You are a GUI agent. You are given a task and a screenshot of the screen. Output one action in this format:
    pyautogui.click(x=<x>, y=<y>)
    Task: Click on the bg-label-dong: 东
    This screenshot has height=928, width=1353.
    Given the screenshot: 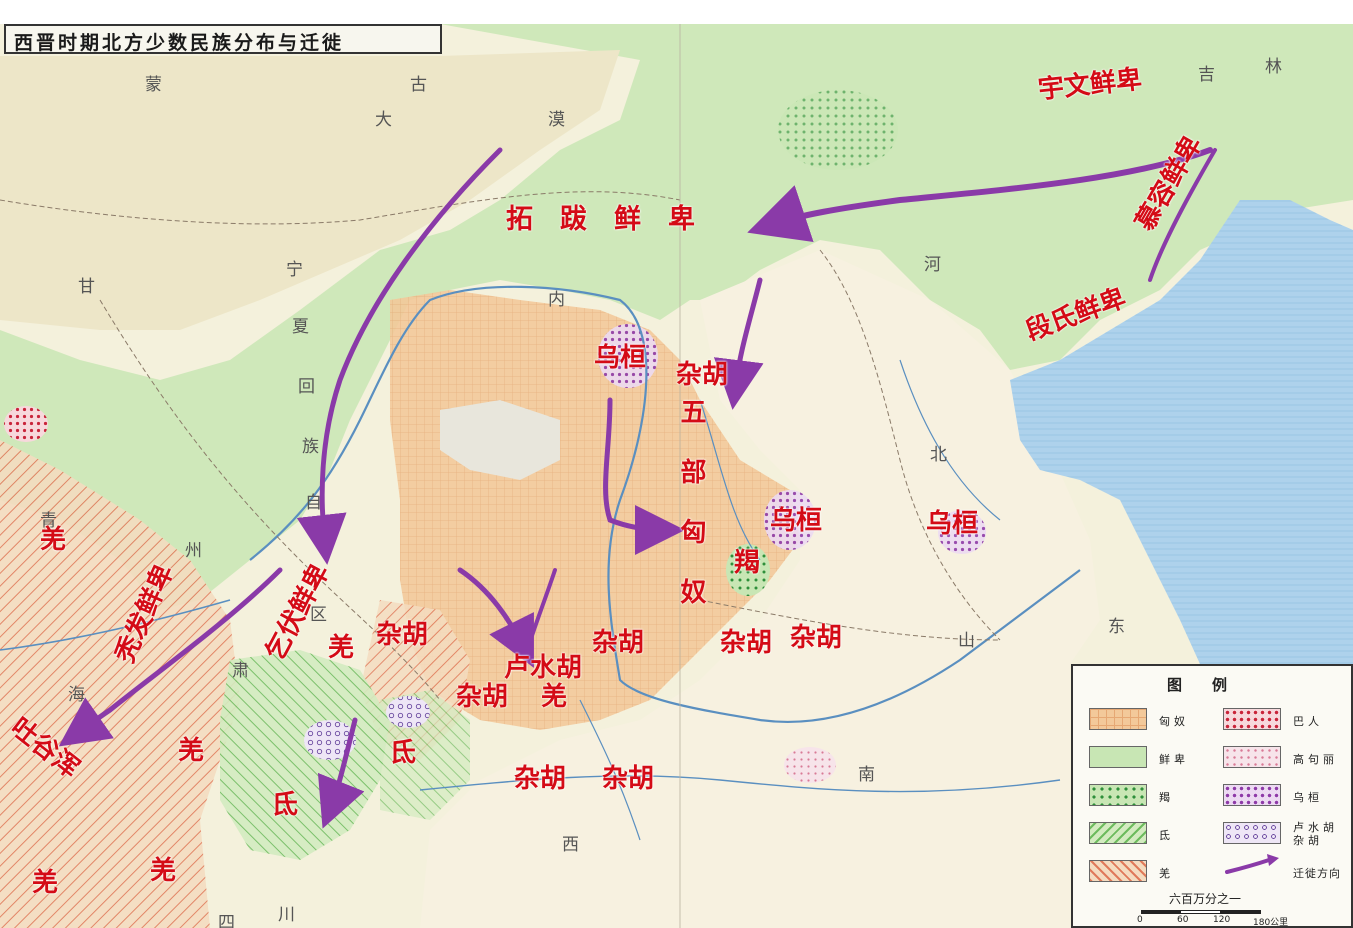 What is the action you would take?
    pyautogui.click(x=1116, y=627)
    